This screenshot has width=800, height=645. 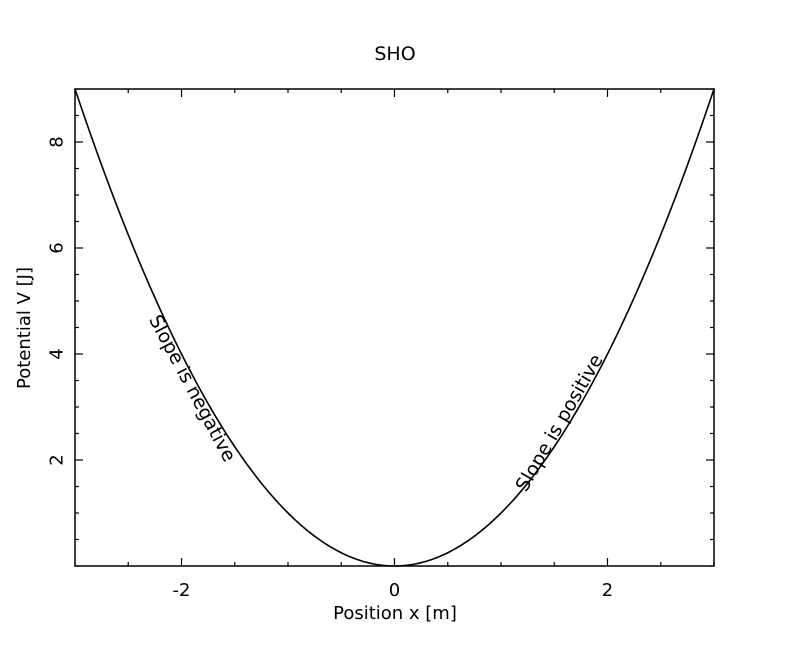 I want to click on chart-title: SHO, so click(x=394, y=54).